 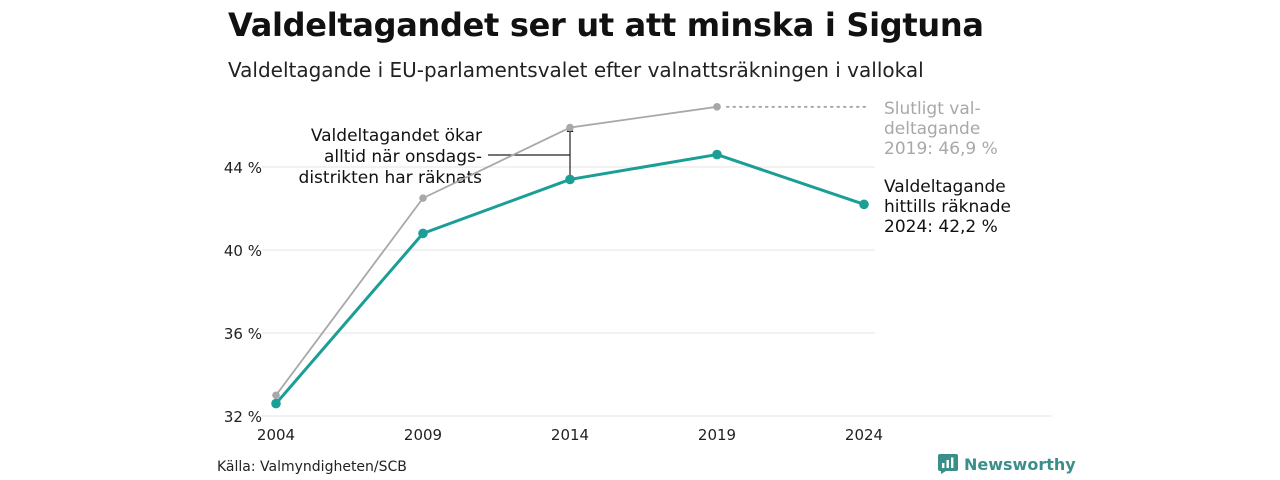 What do you see at coordinates (948, 464) in the screenshot?
I see `newsworthy-logo-icon` at bounding box center [948, 464].